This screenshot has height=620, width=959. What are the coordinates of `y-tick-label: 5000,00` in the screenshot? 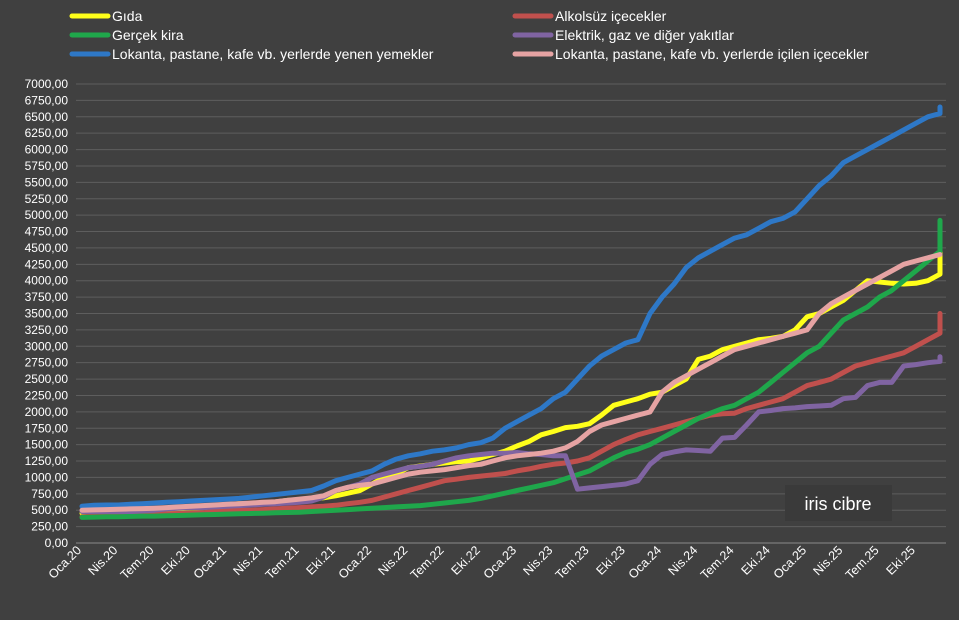 It's located at (47, 215).